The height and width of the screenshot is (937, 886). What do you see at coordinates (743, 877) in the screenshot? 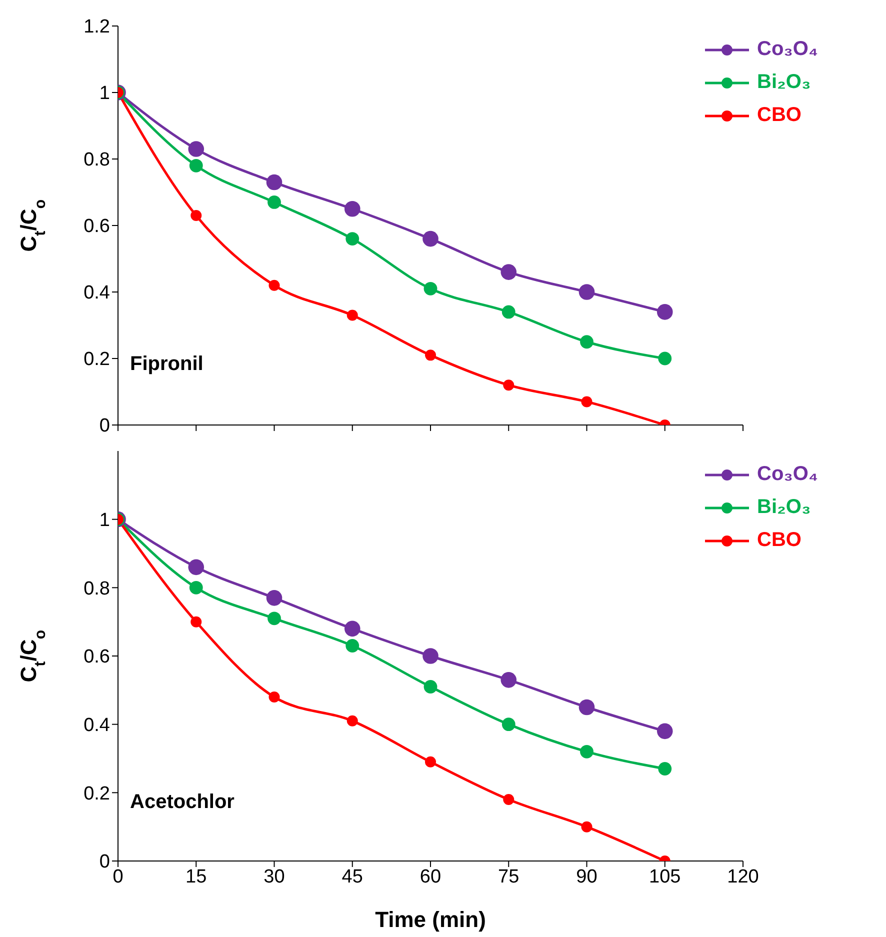
I see `x-tick-label: 120` at bounding box center [743, 877].